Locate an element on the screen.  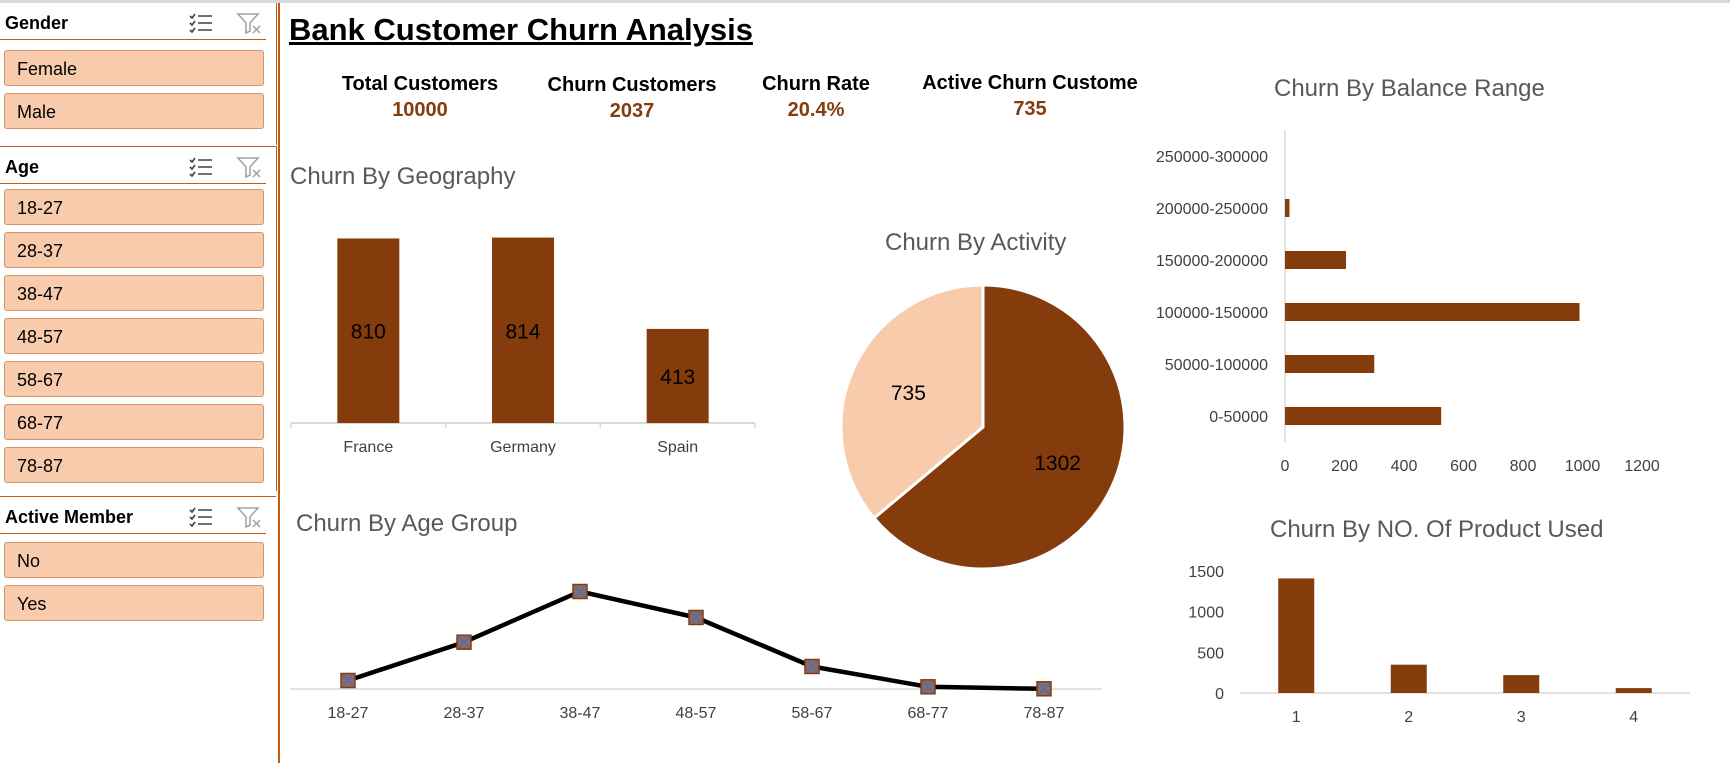
slicer-gender: Gender Female Male is located at coordinates (138, 74).